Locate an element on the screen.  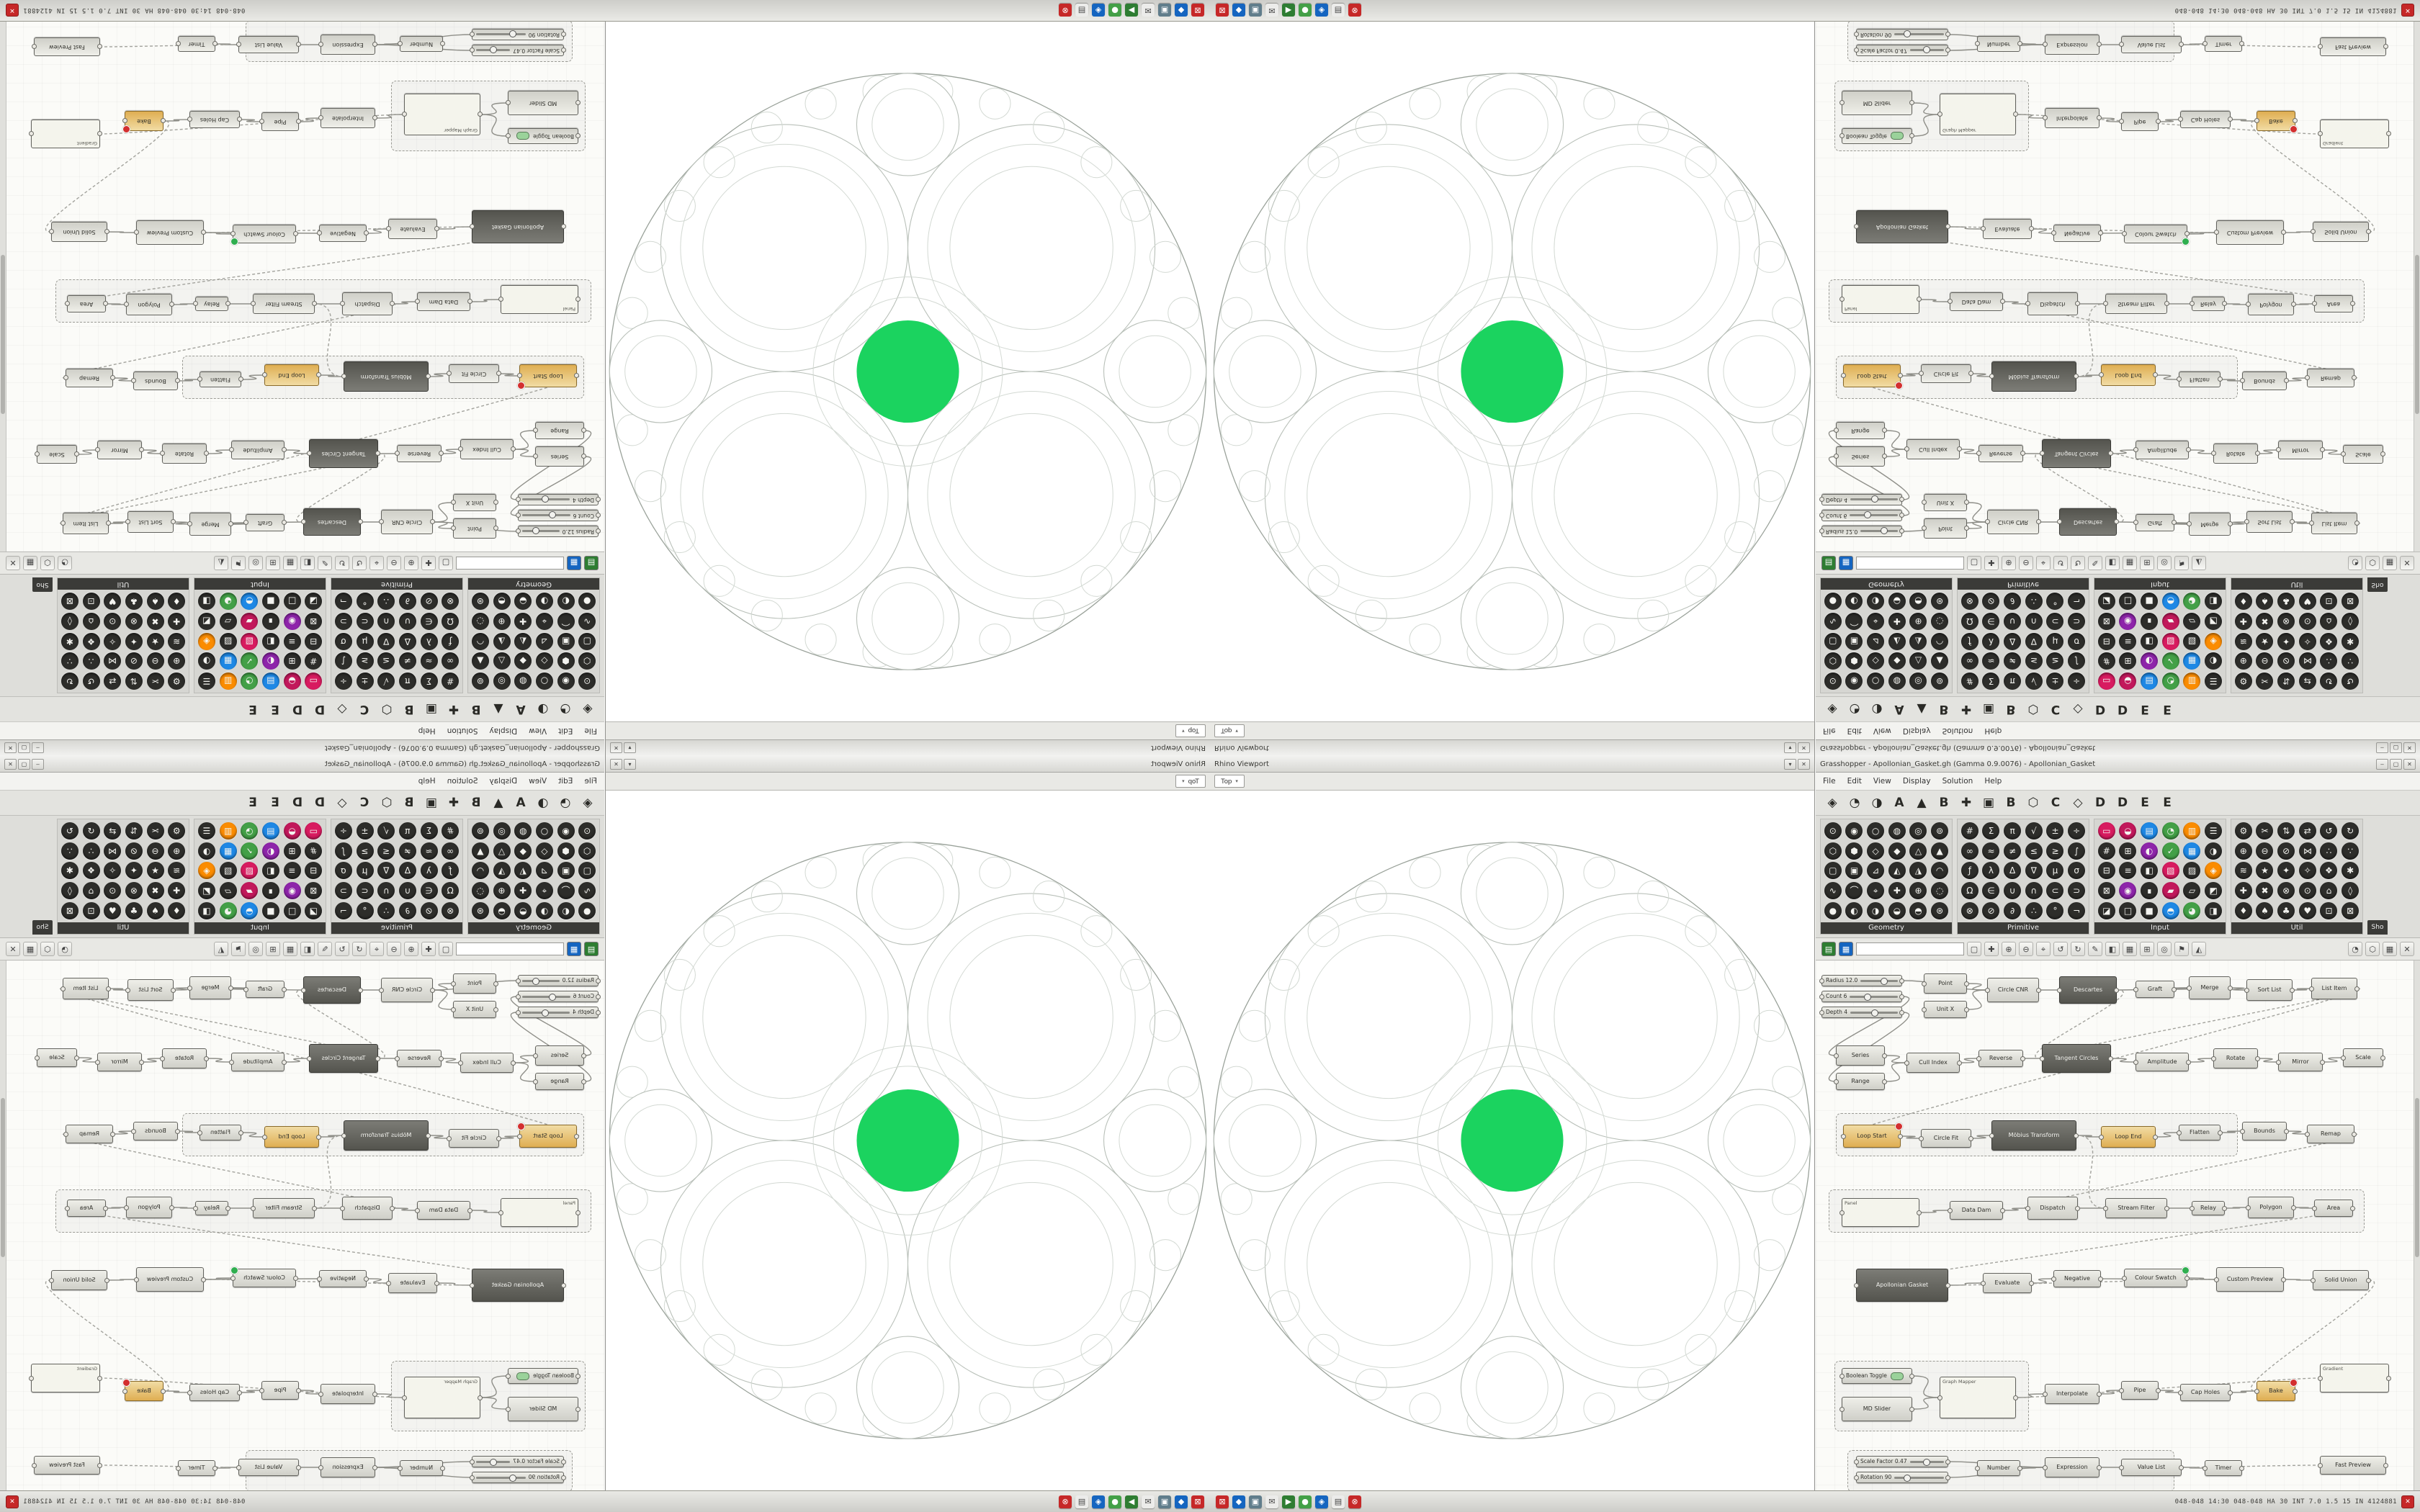
component-icon: ≋ is located at coordinates (177, 641).